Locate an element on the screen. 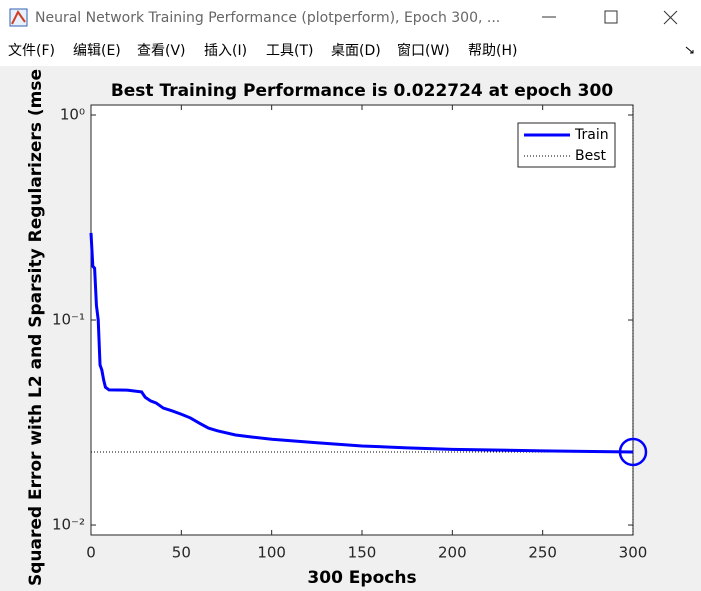 The image size is (701, 591). legend-label: Best is located at coordinates (591, 156).